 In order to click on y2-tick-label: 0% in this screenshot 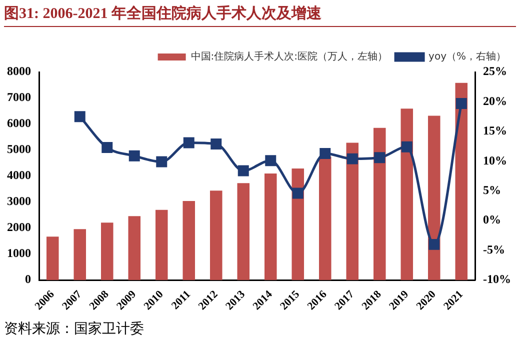, I will do `click(492, 219)`.